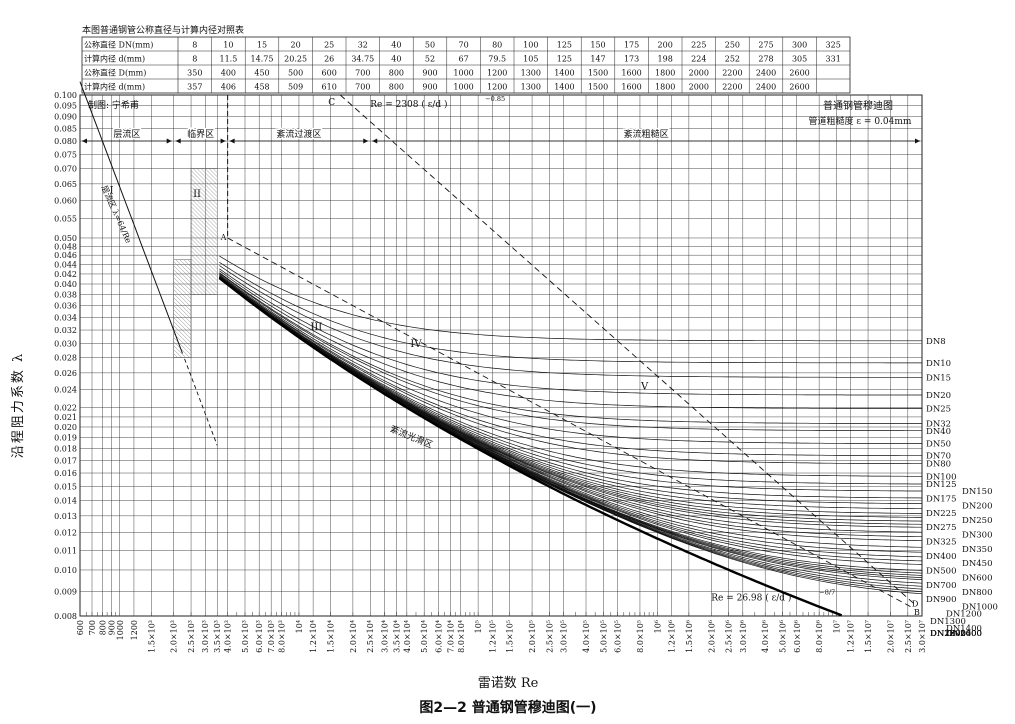  What do you see at coordinates (65, 246) in the screenshot?
I see `y-tick-label: 0.048` at bounding box center [65, 246].